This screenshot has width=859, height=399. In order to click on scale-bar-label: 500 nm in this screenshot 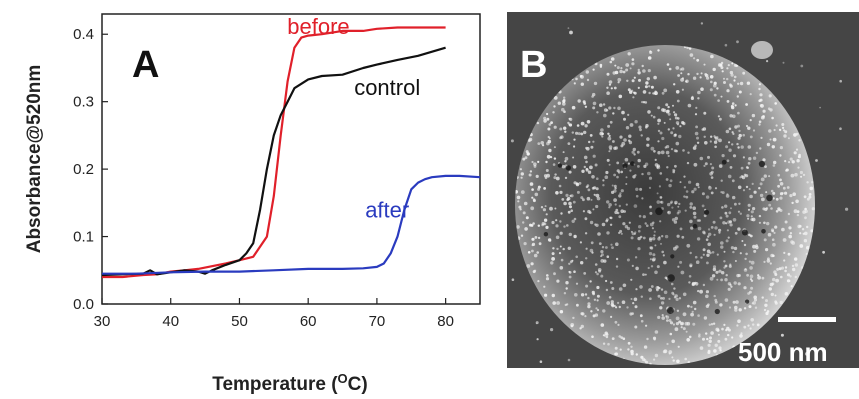, I will do `click(783, 352)`.